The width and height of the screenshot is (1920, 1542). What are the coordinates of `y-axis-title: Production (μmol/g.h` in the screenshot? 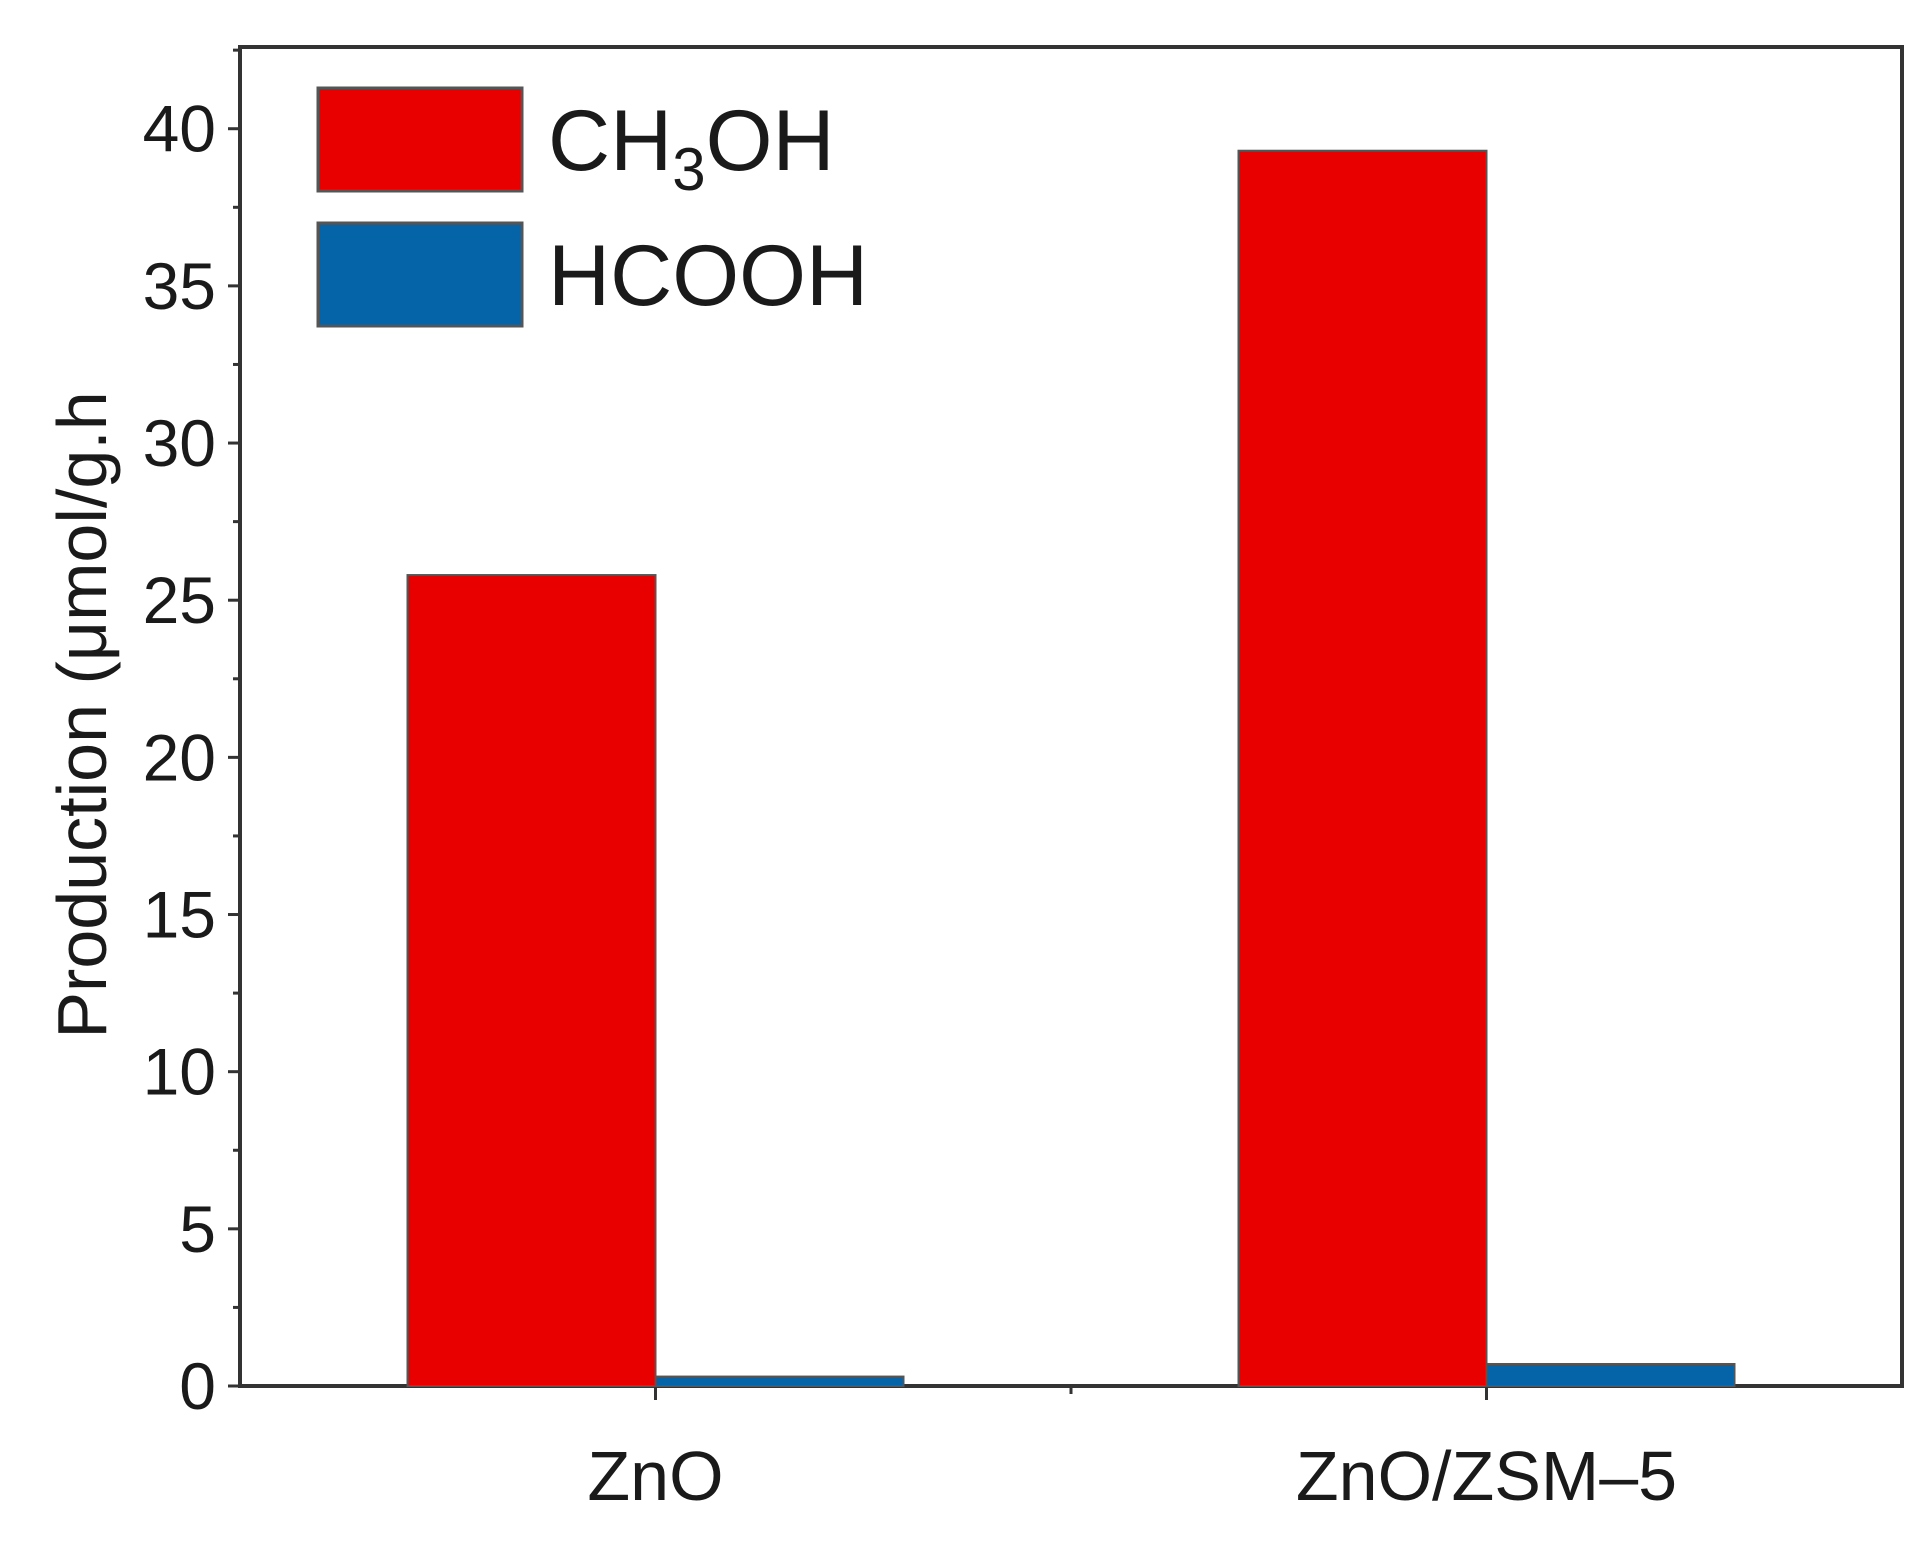 It's located at (82, 714).